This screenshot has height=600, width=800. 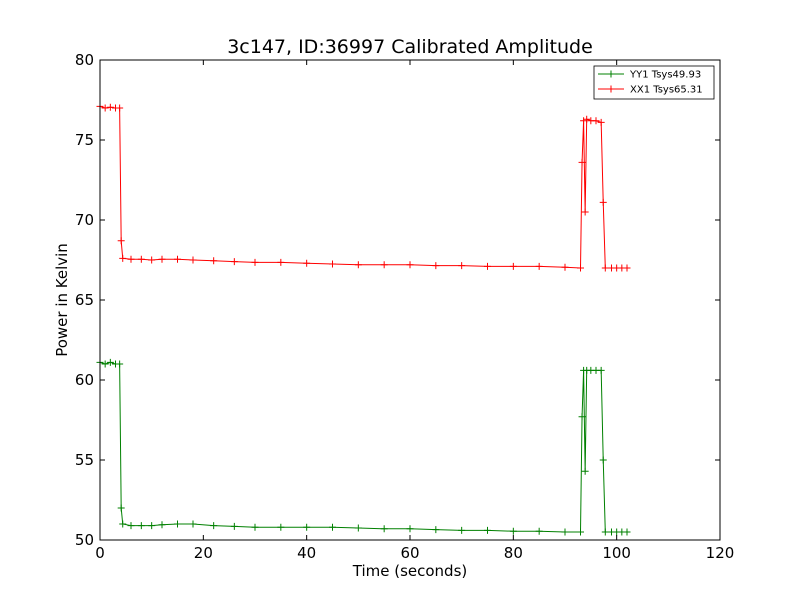 What do you see at coordinates (84, 60) in the screenshot?
I see `y-tick-label: 80` at bounding box center [84, 60].